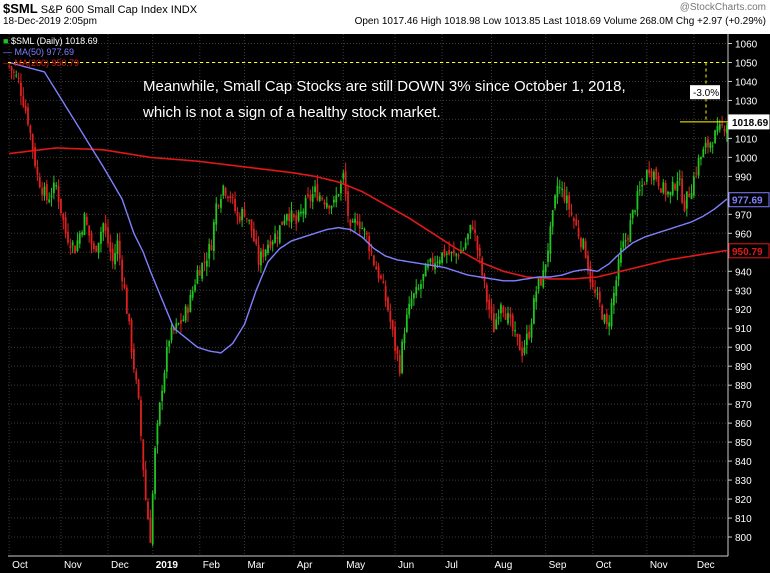  What do you see at coordinates (746, 63) in the screenshot?
I see `y-tick-label: 1050` at bounding box center [746, 63].